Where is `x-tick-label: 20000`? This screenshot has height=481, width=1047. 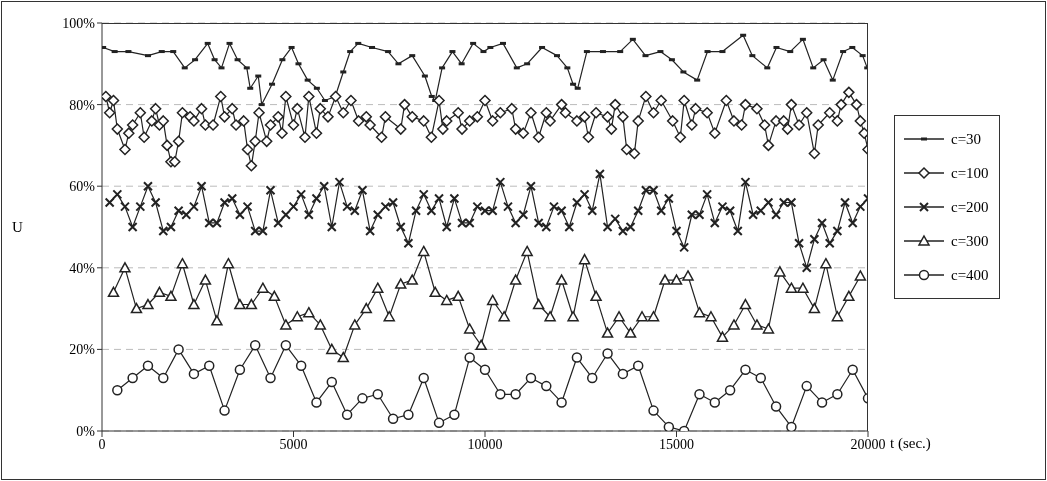
x-tick-label: 20000 is located at coordinates (868, 444).